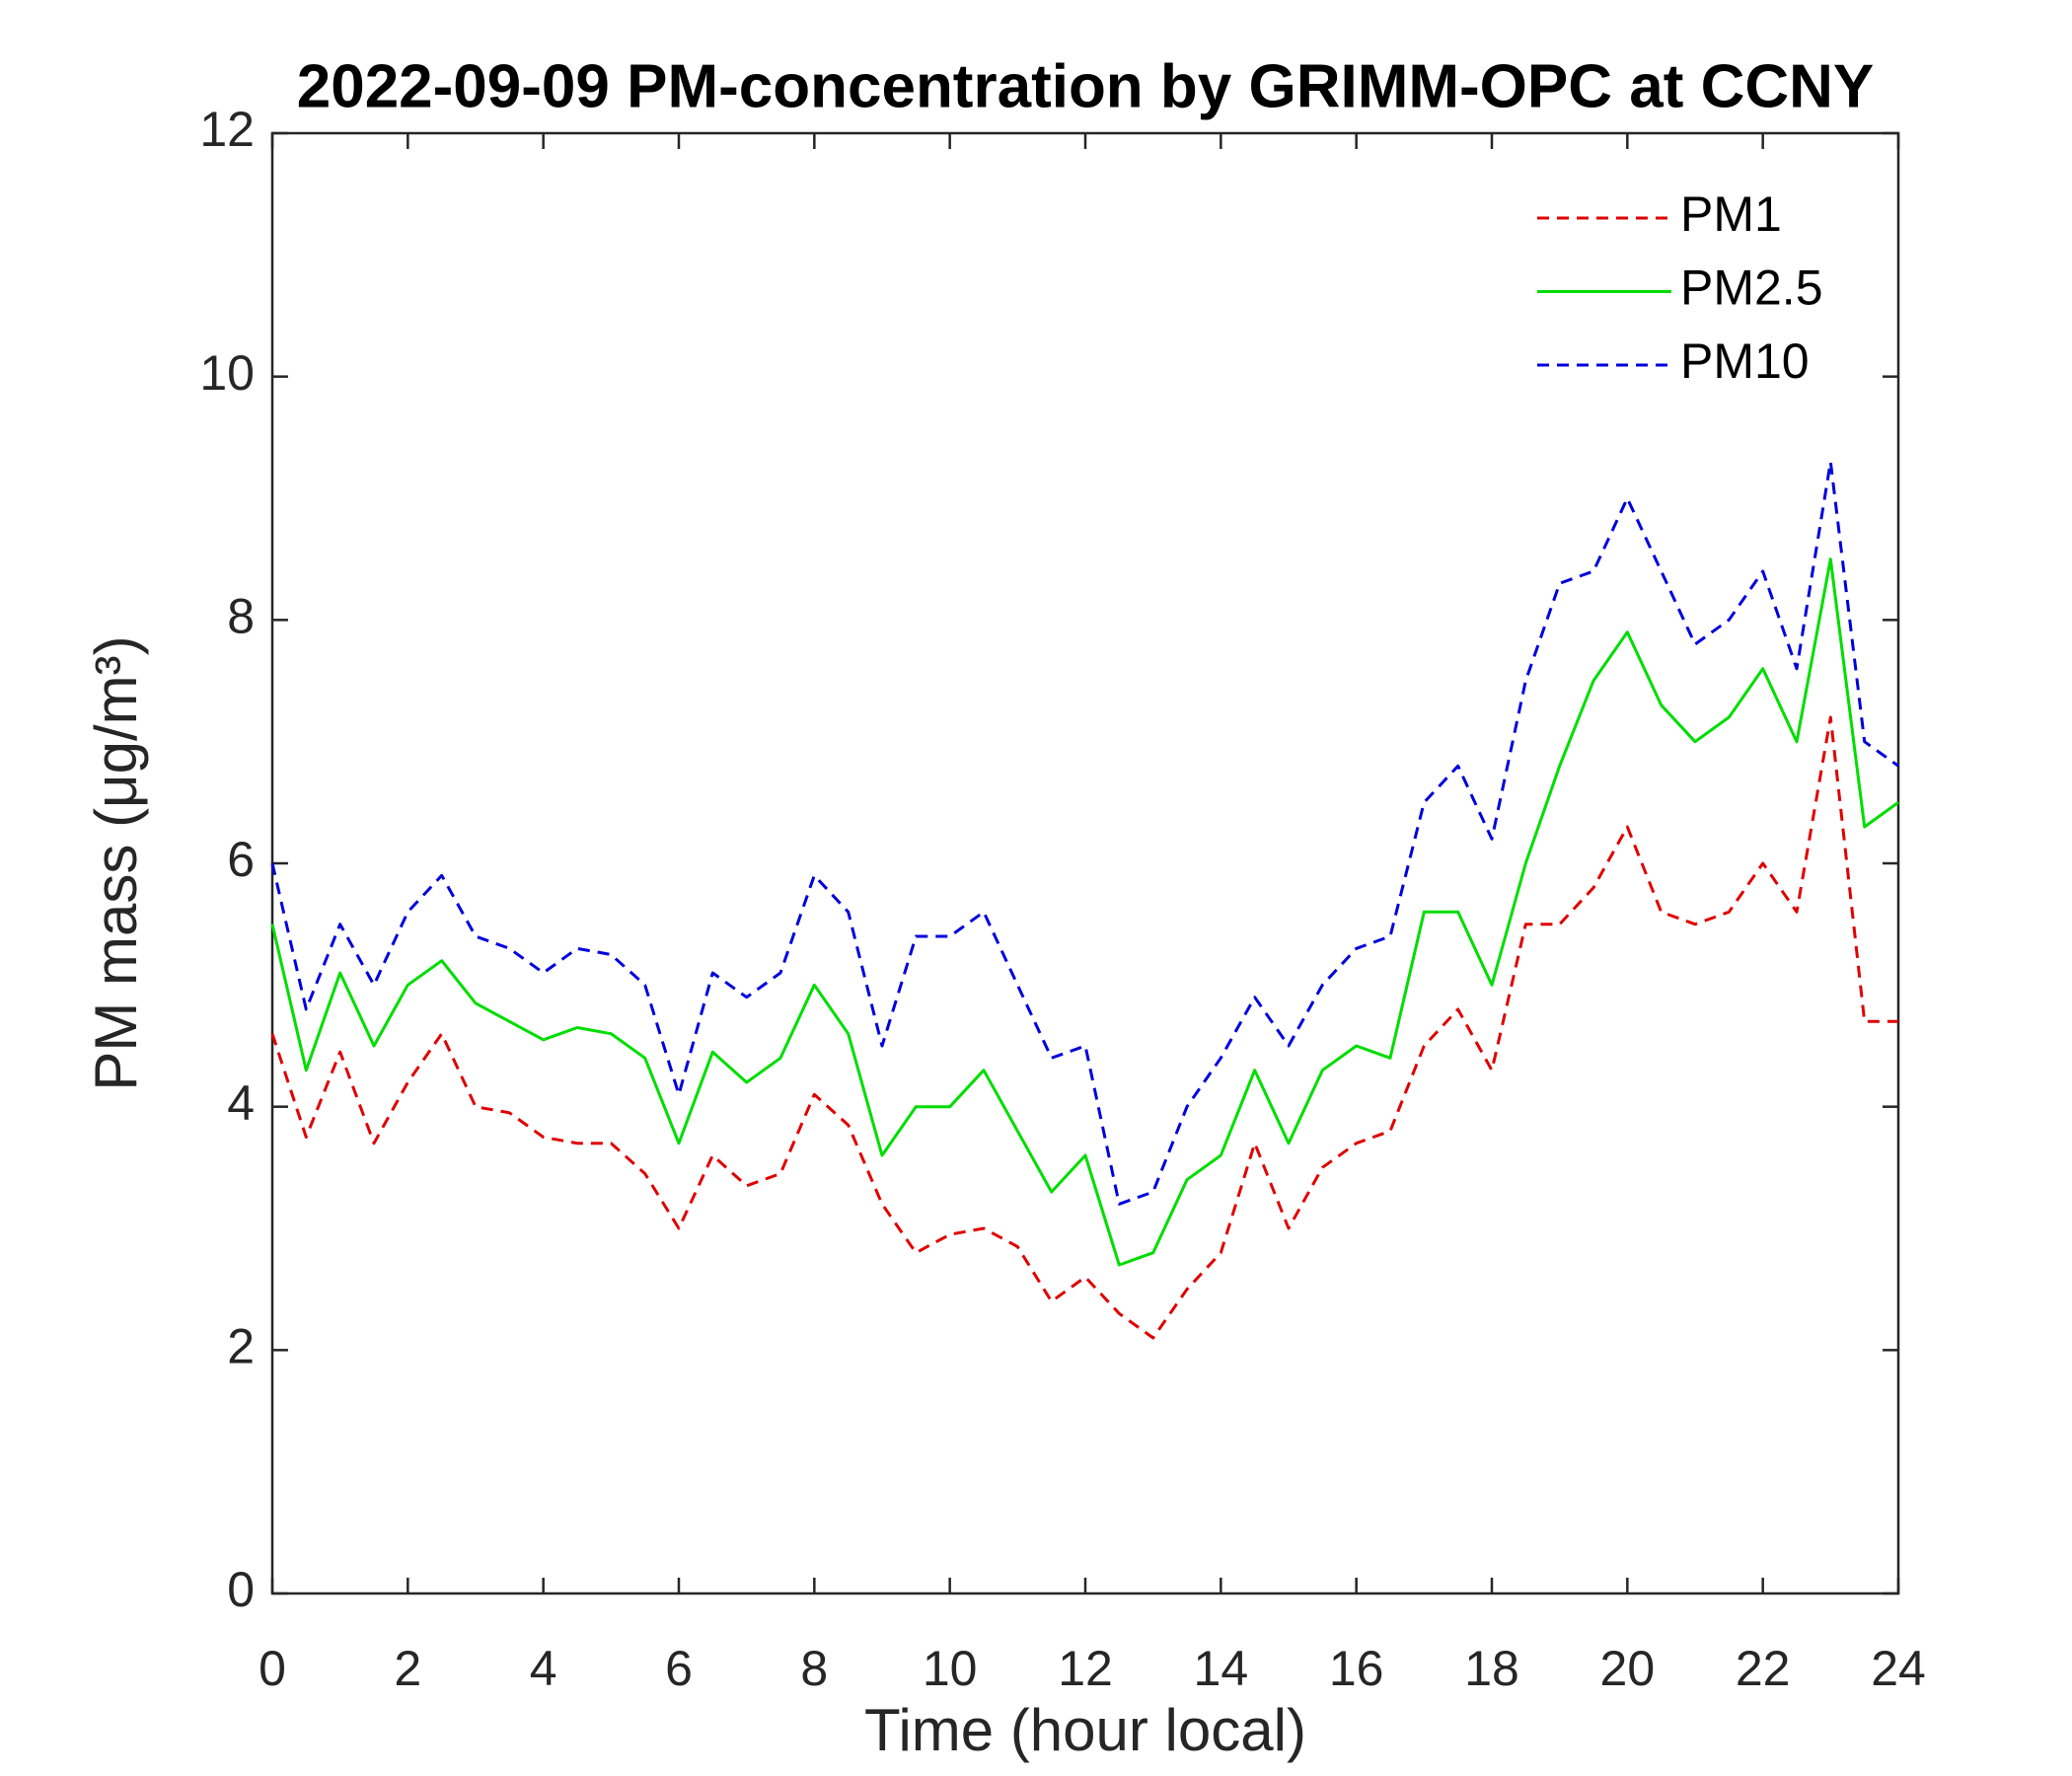  What do you see at coordinates (227, 373) in the screenshot?
I see `y-tick-label: 10` at bounding box center [227, 373].